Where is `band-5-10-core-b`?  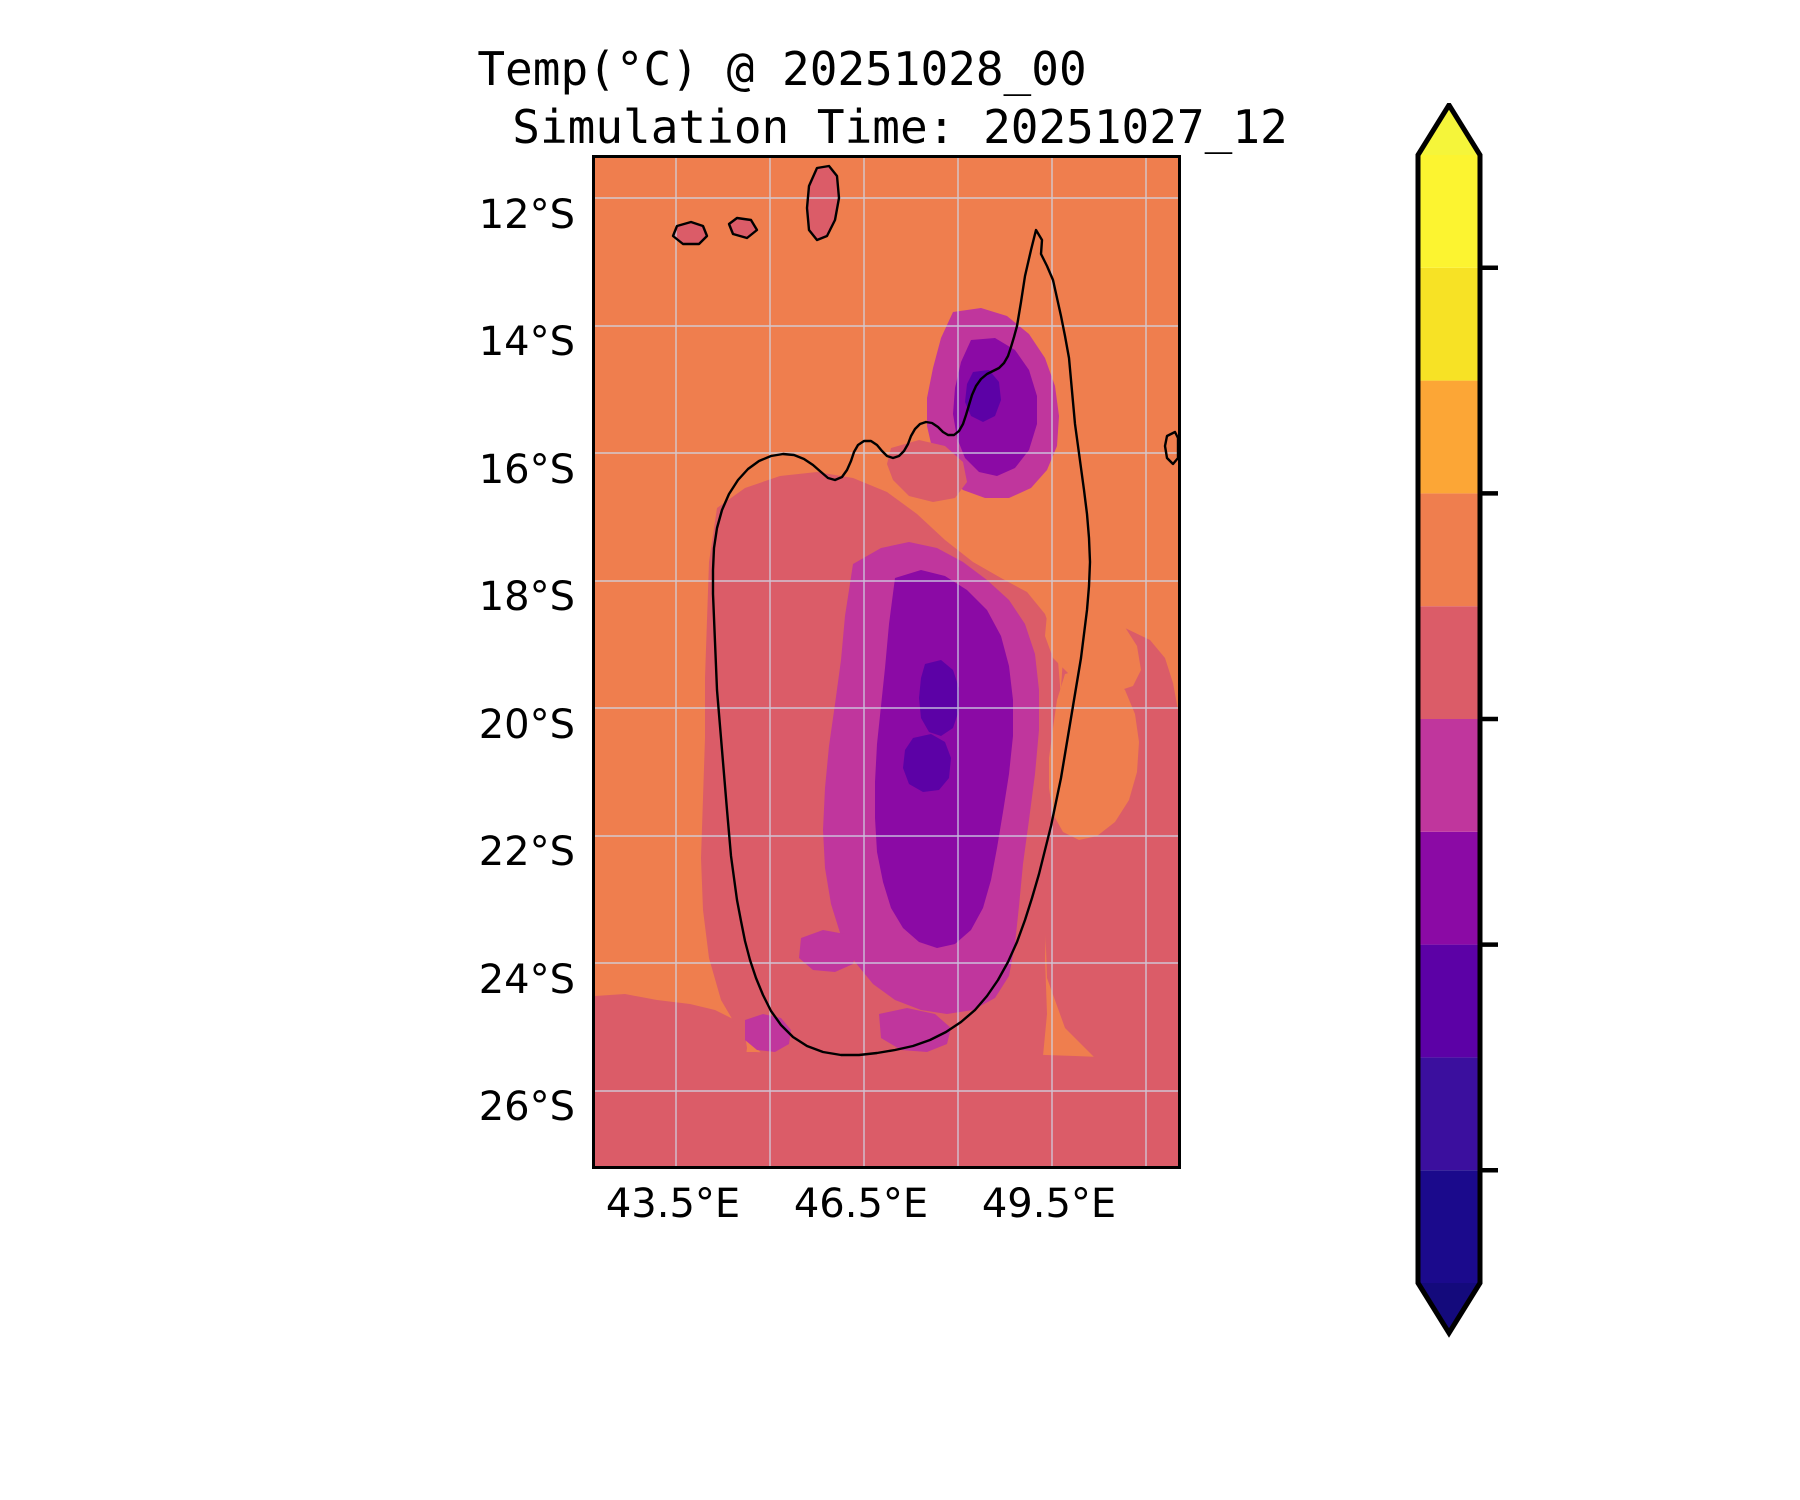 band-5-10-core-b is located at coordinates (927, 763).